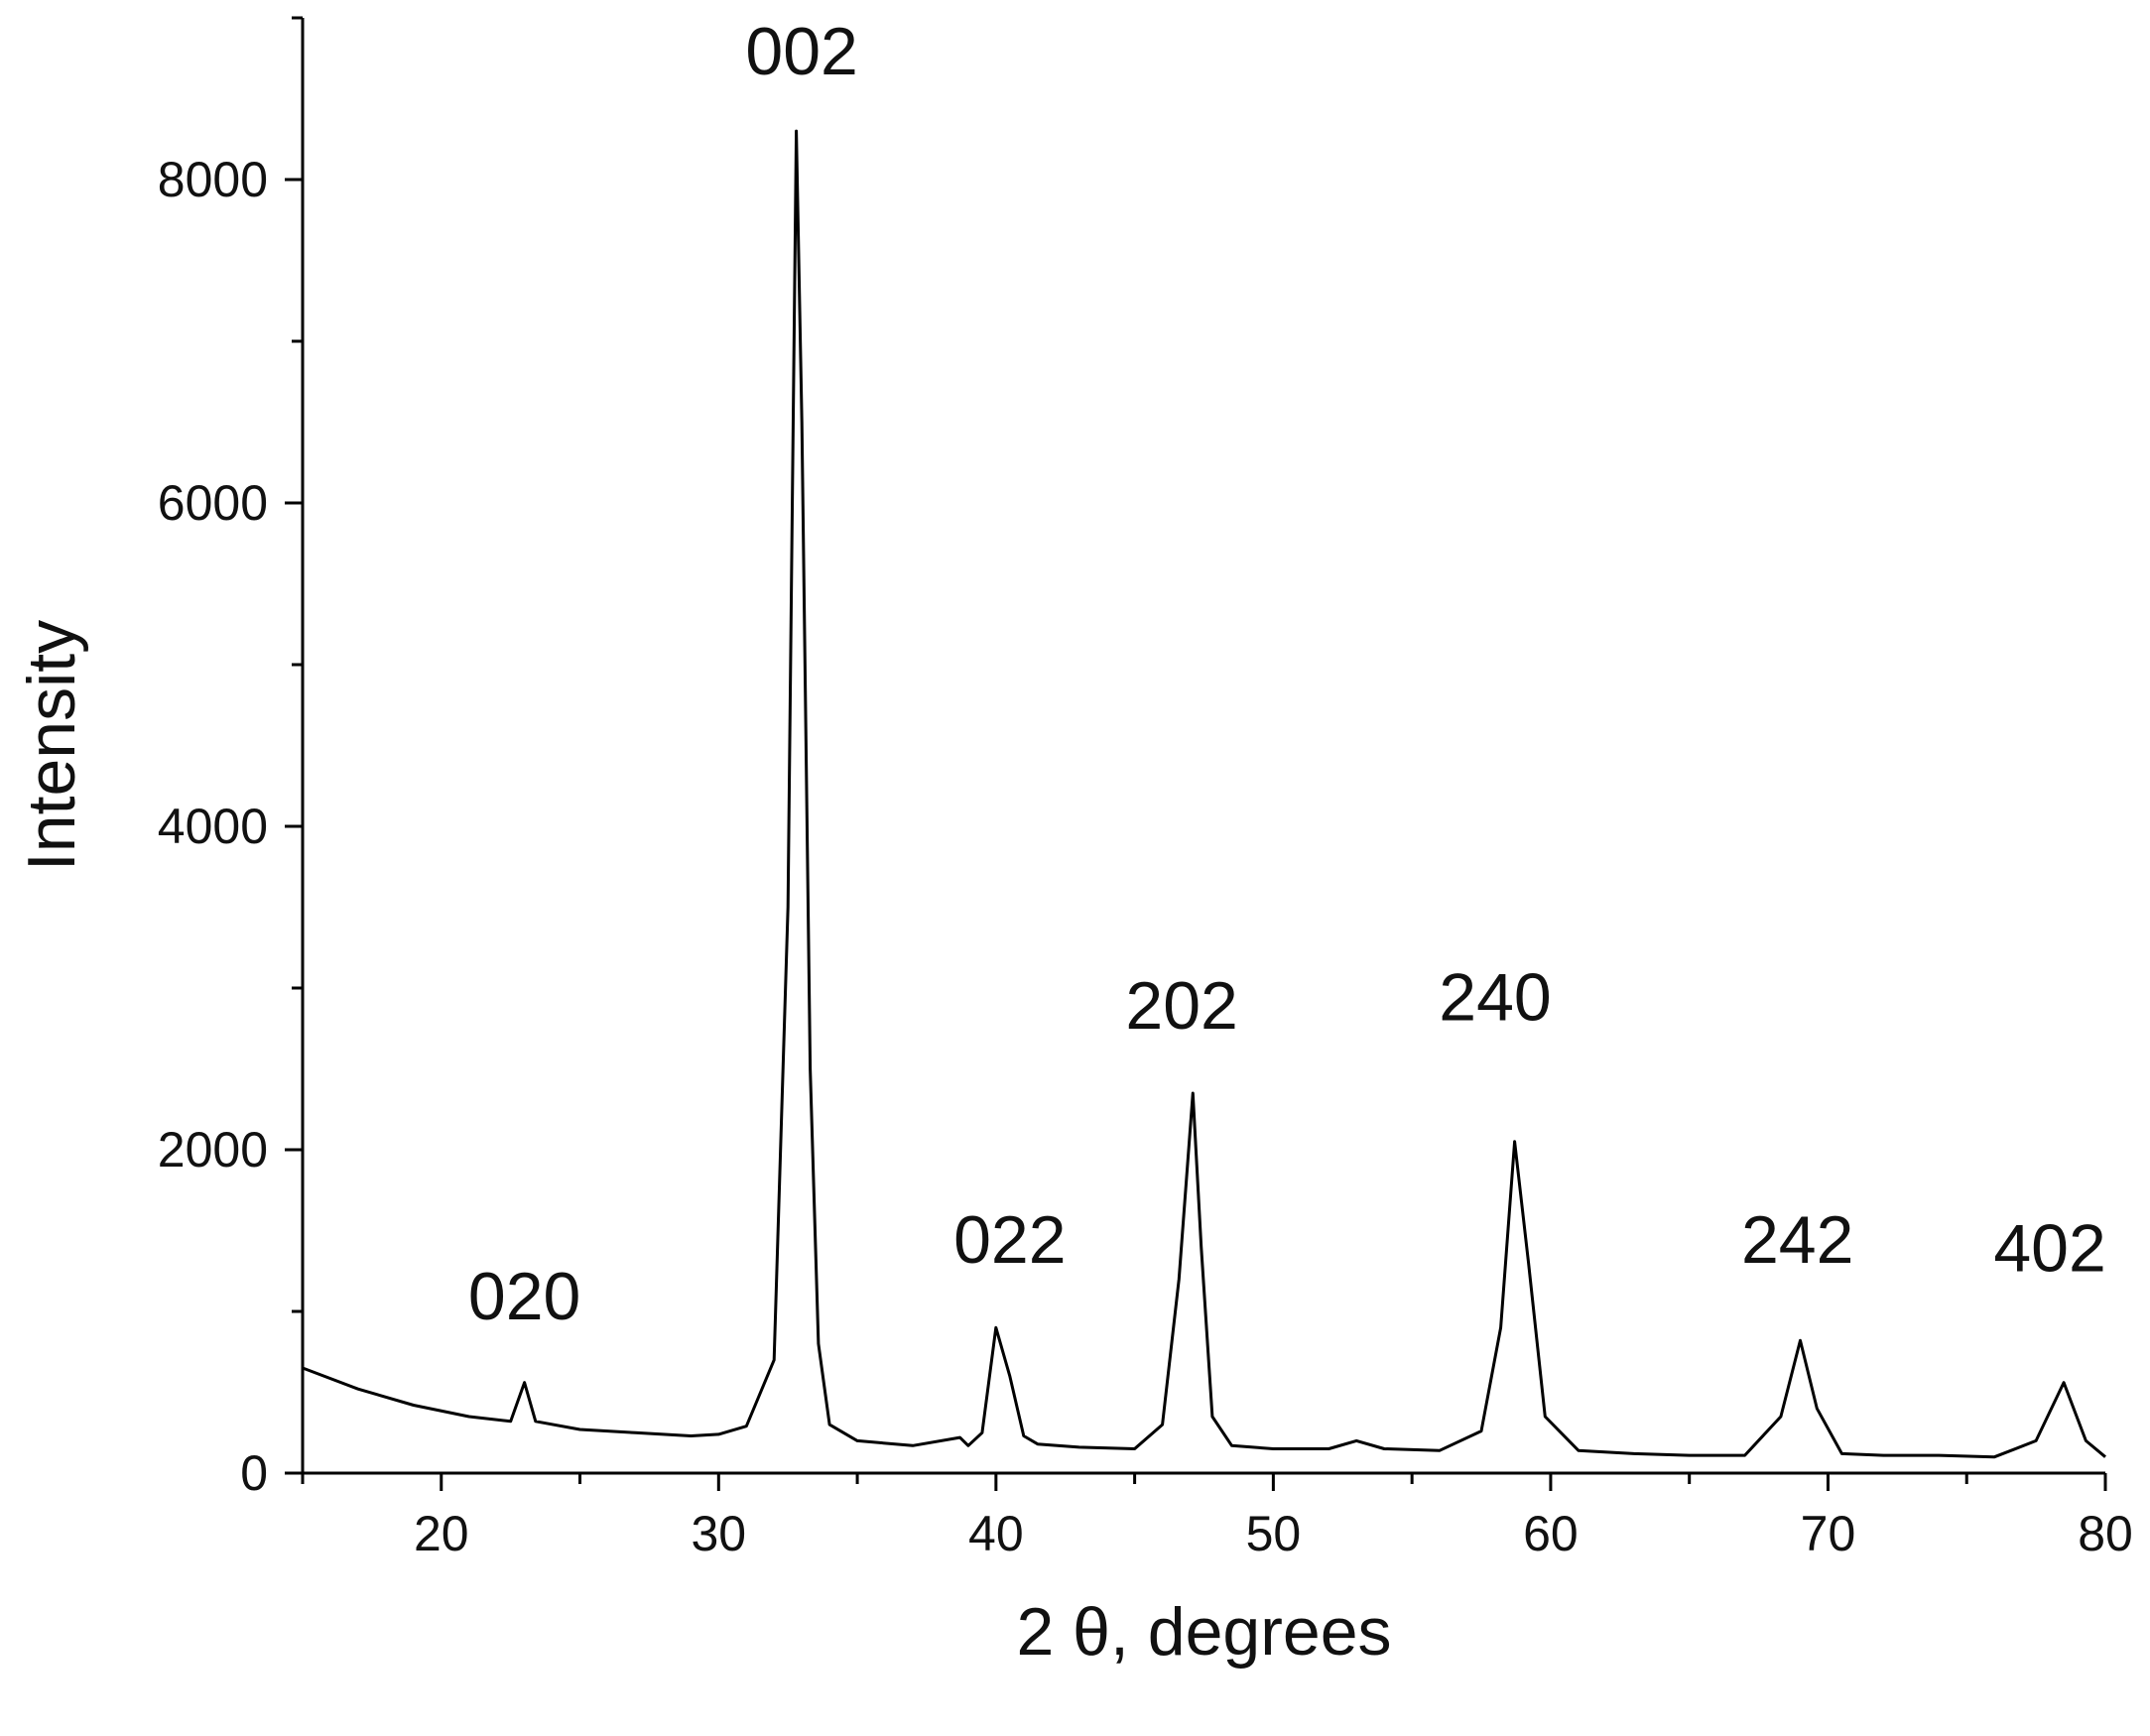 Image resolution: width=2150 pixels, height=1736 pixels. What do you see at coordinates (51, 745) in the screenshot?
I see `y-axis-title: Intensity` at bounding box center [51, 745].